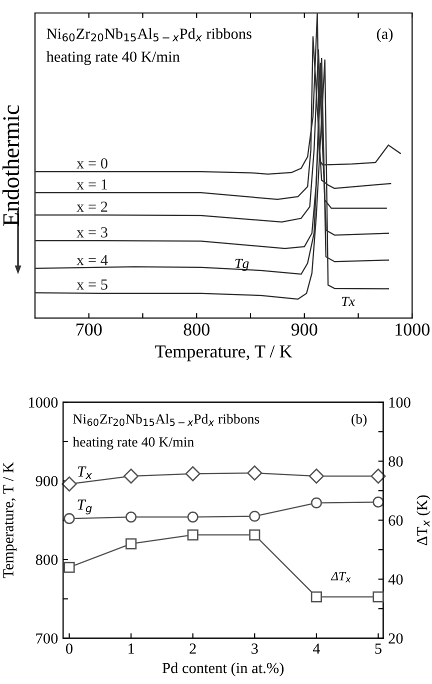 The width and height of the screenshot is (432, 684). I want to click on y2-tick-label: 80, so click(395, 461).